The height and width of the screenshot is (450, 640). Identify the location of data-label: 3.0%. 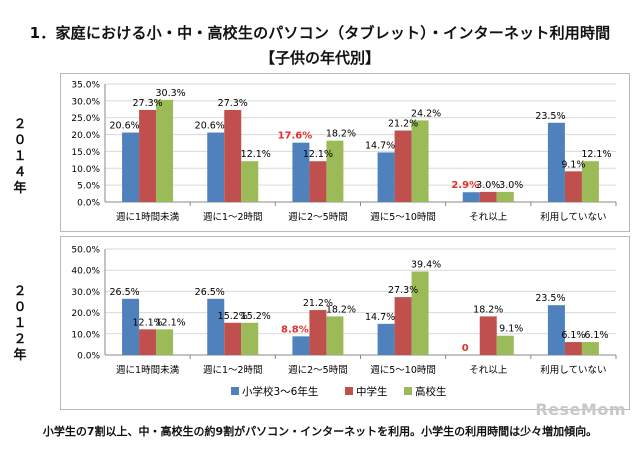
(488, 185).